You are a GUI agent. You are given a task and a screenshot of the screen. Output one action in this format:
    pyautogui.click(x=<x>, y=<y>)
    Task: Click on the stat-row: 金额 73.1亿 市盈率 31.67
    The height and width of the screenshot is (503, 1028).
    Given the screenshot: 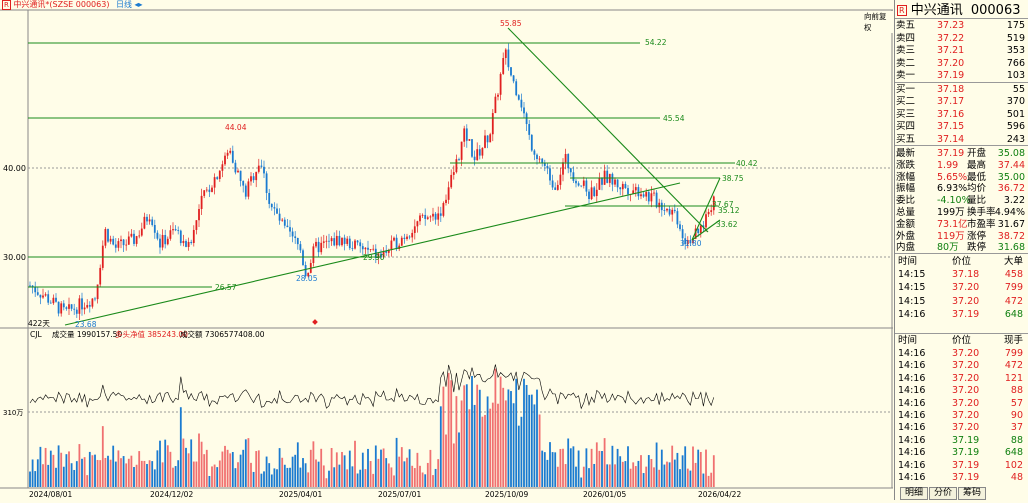 What is the action you would take?
    pyautogui.click(x=961, y=224)
    